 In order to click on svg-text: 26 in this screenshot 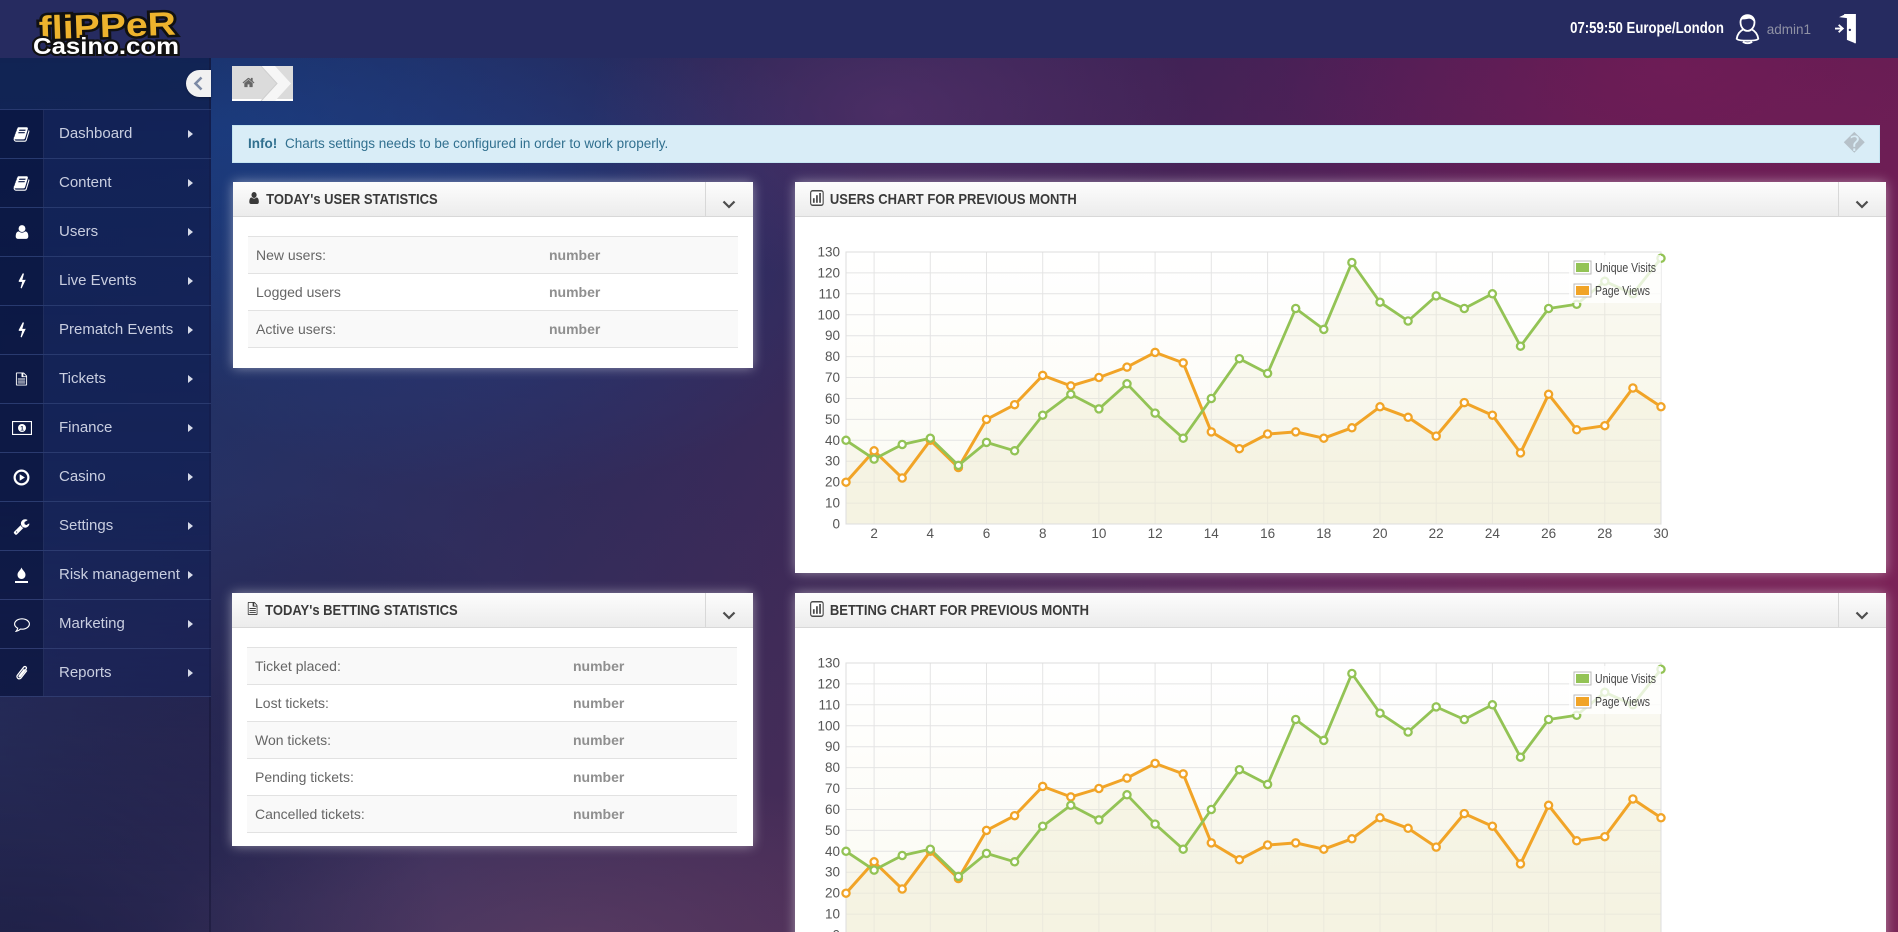, I will do `click(1548, 533)`.